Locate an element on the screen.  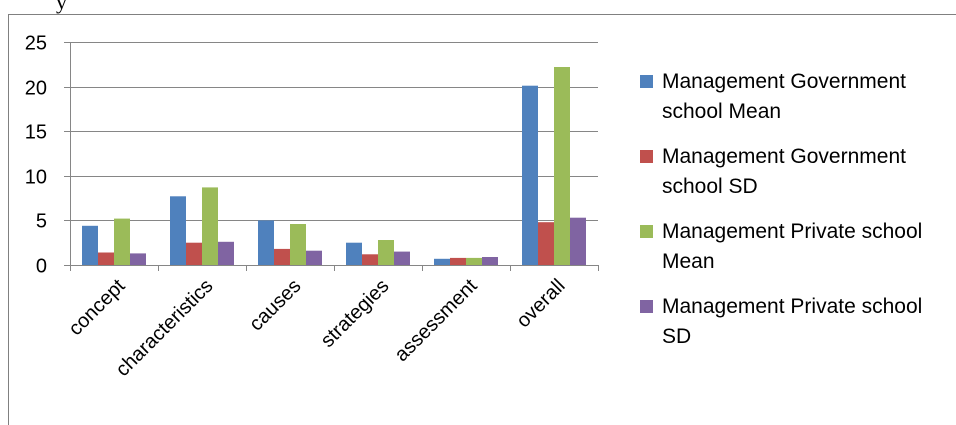
y-tick-label: 10 is located at coordinates (36, 178).